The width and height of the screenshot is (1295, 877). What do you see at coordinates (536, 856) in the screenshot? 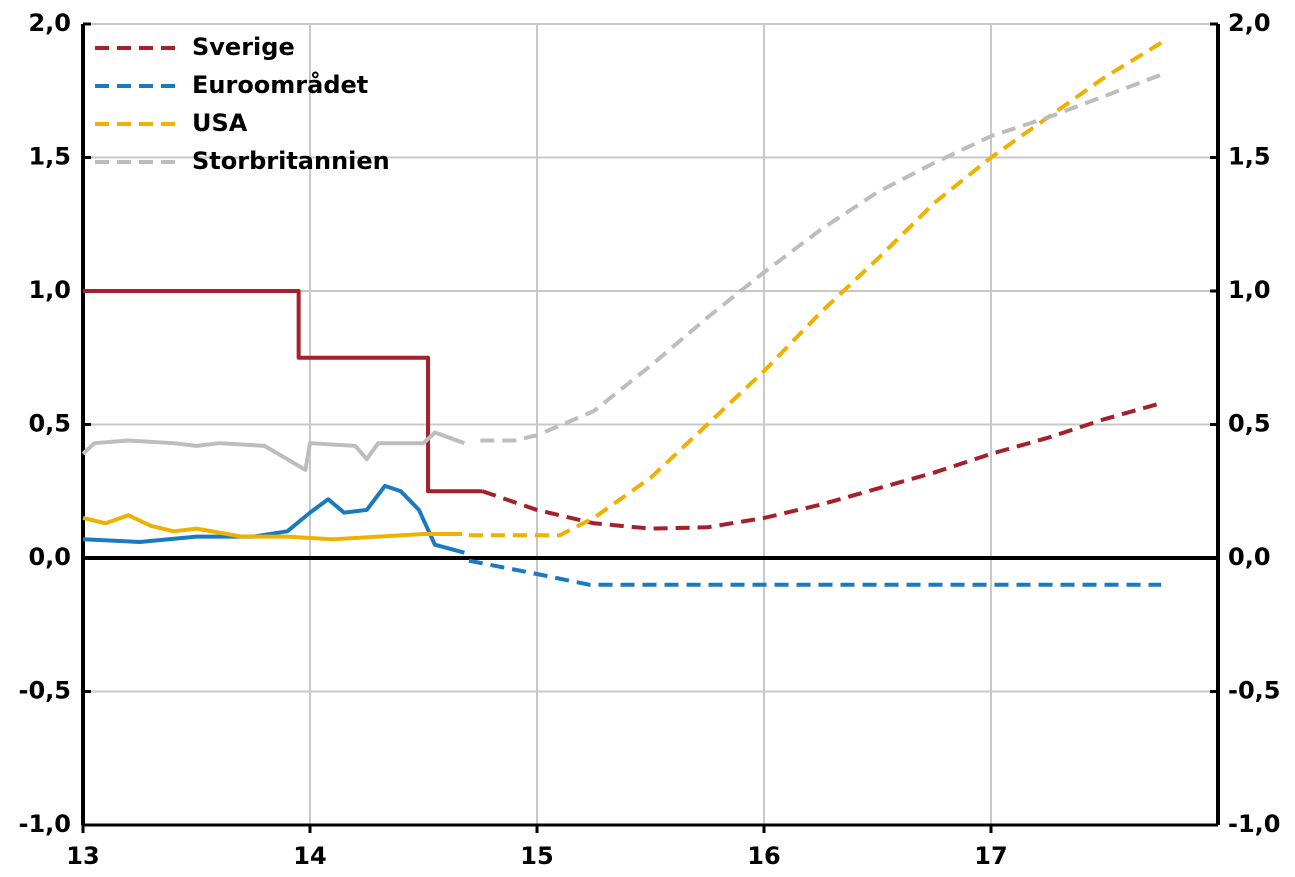
I see `x-tick-label: 15` at bounding box center [536, 856].